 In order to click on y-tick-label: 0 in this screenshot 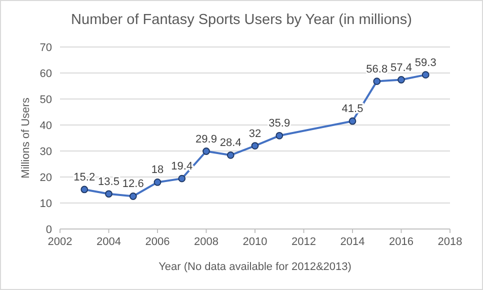, I will do `click(49, 230)`.